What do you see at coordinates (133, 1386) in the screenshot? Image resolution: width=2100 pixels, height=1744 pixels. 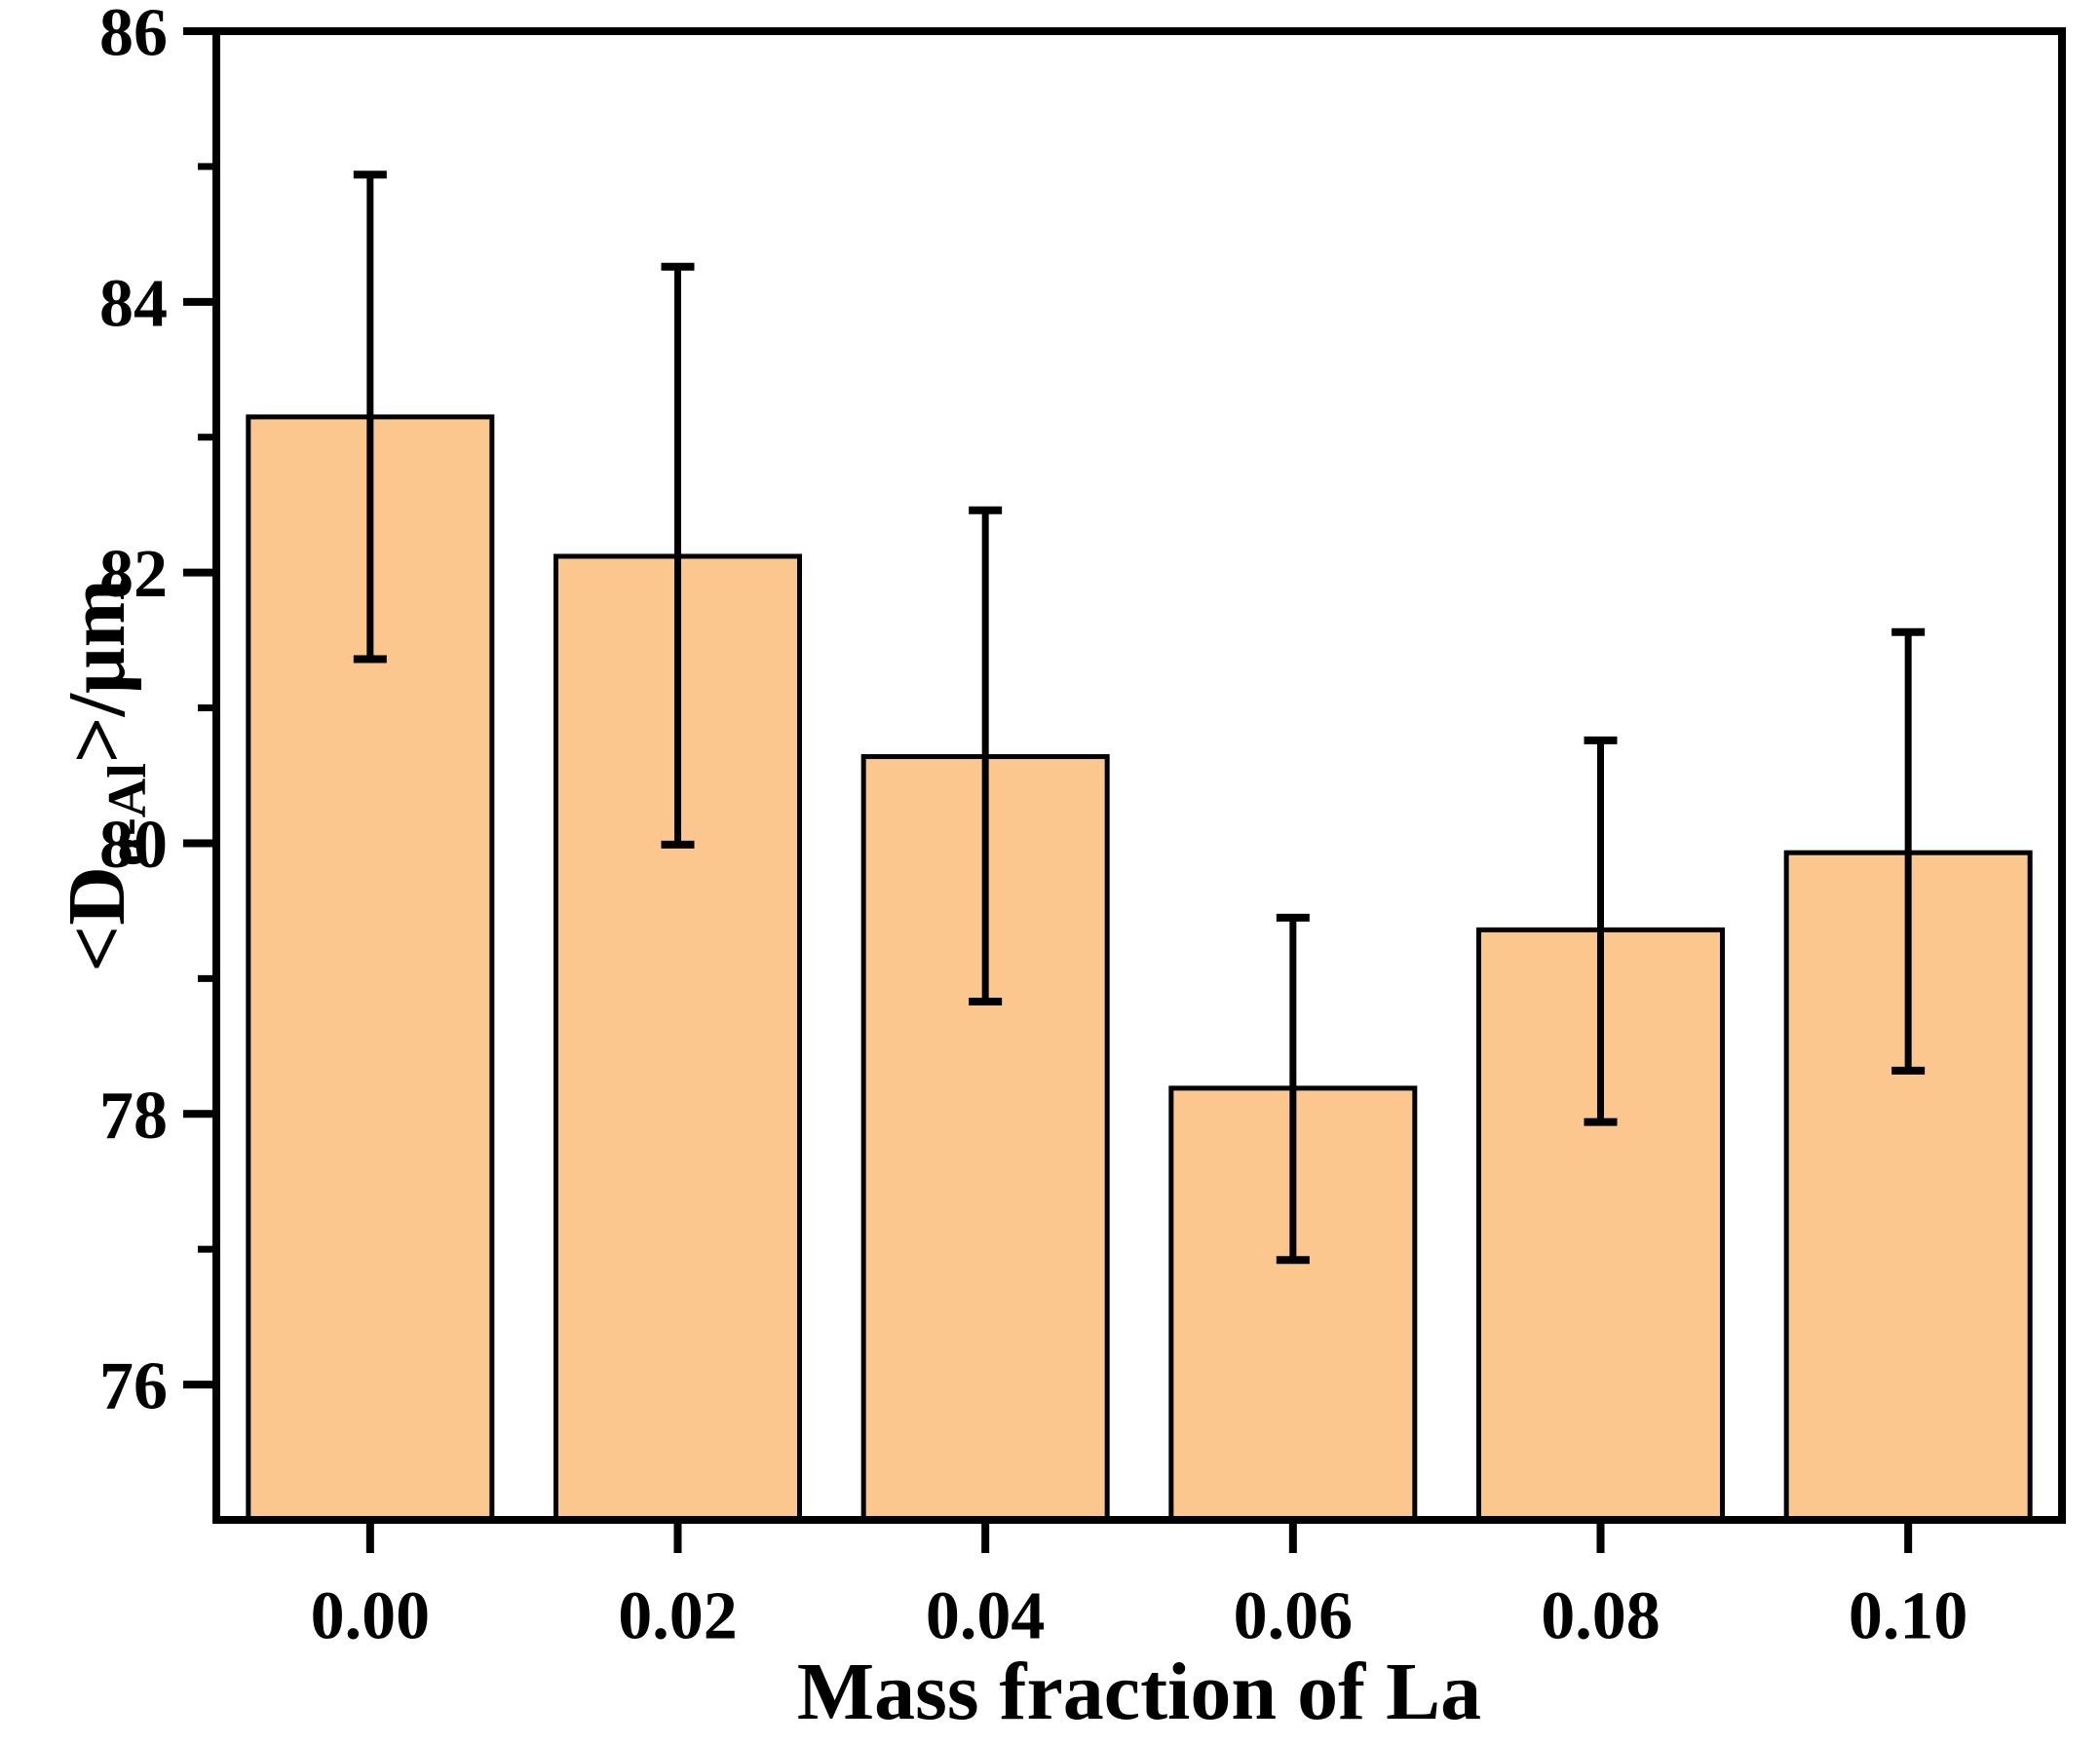 I see `y-tick-label-76: 76` at bounding box center [133, 1386].